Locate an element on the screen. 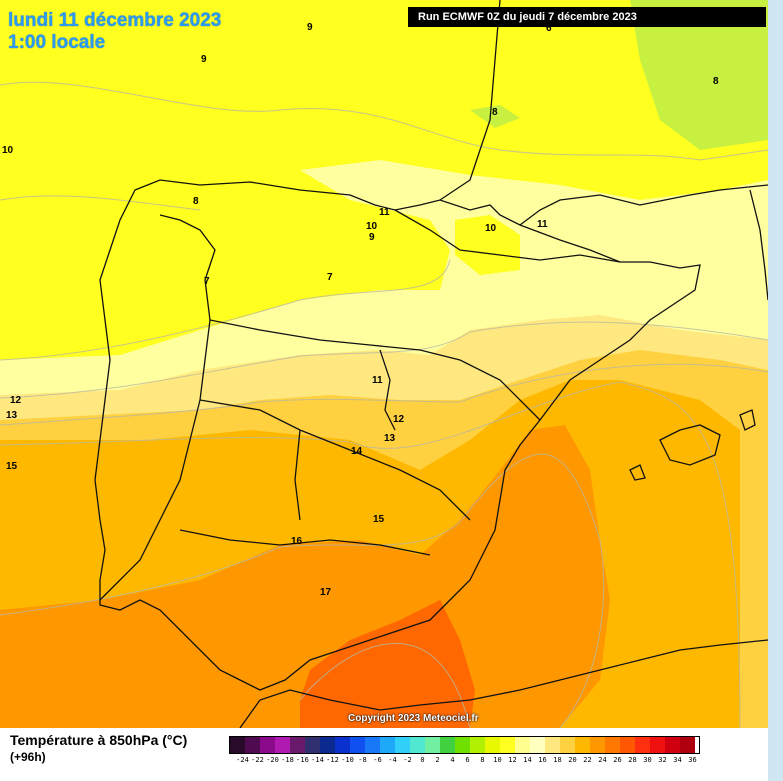 This screenshot has width=783, height=781. band-8-10-pocket is located at coordinates (487, 245).